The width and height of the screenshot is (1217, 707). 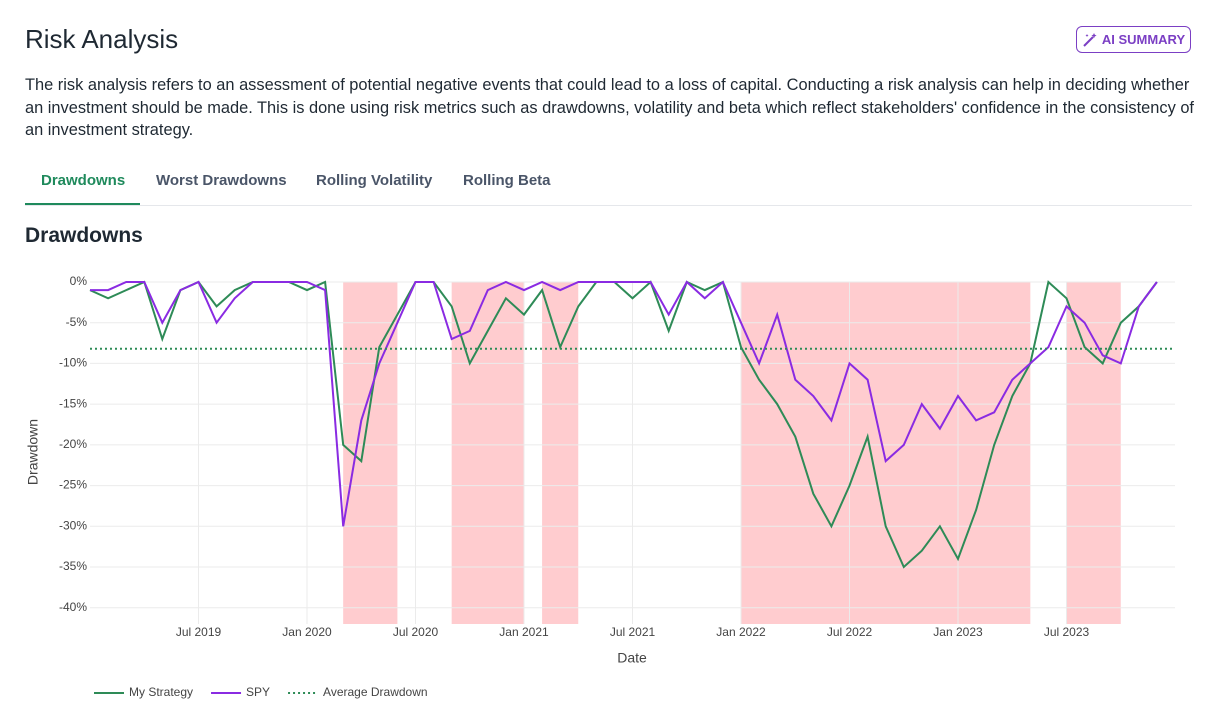 What do you see at coordinates (77, 322) in the screenshot?
I see `y-tick-label: -5%` at bounding box center [77, 322].